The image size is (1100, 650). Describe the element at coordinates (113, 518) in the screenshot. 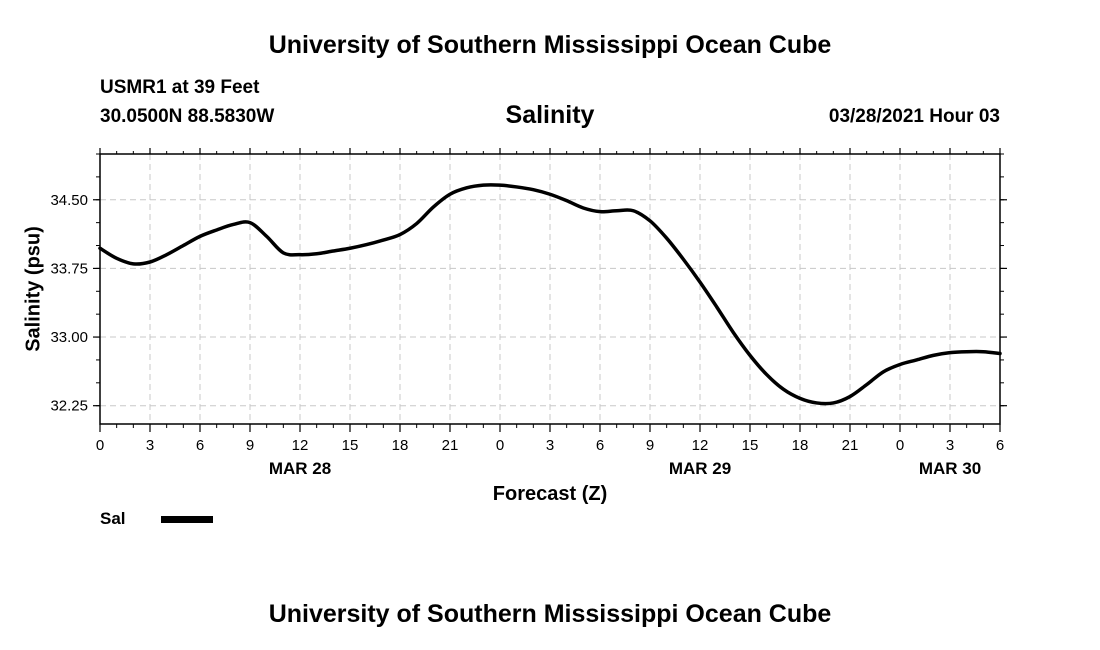

I see `legend-label: Sal` at that location.